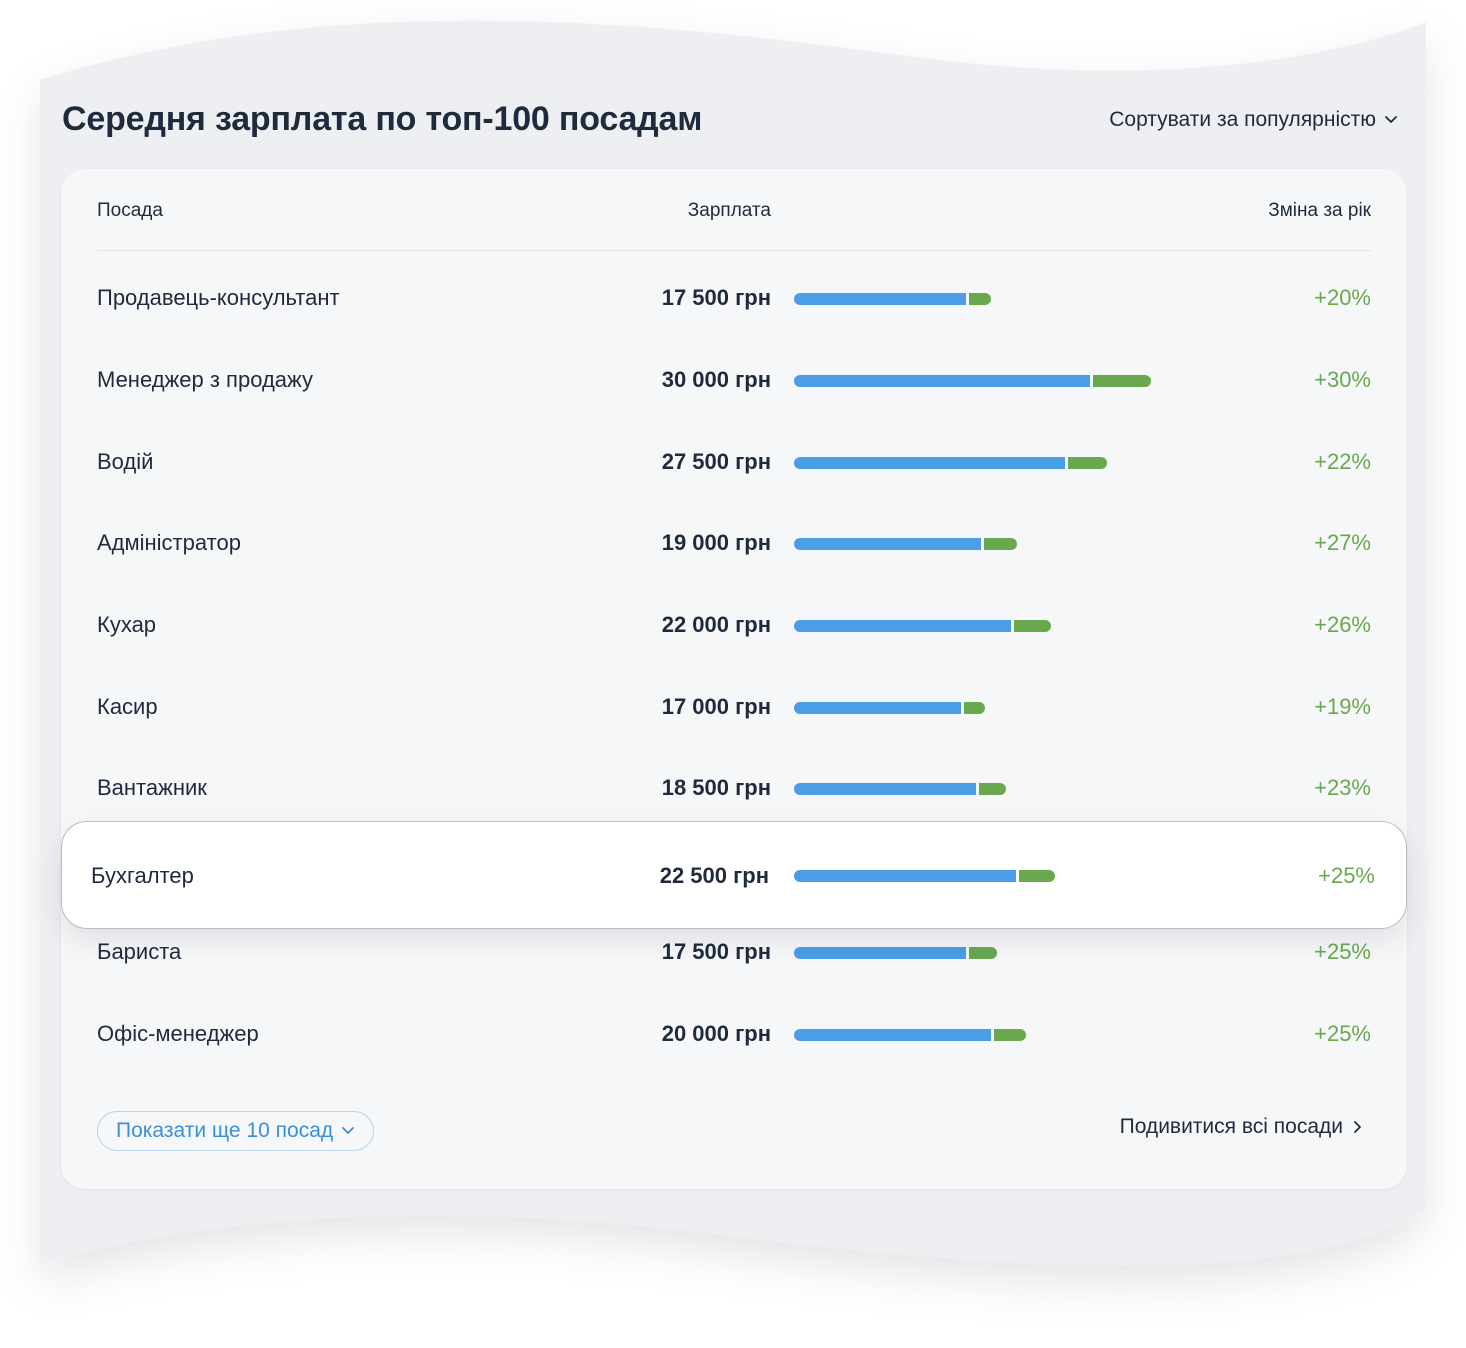 This screenshot has height=1348, width=1466. I want to click on column-header-change: Зміна за рік, so click(1319, 210).